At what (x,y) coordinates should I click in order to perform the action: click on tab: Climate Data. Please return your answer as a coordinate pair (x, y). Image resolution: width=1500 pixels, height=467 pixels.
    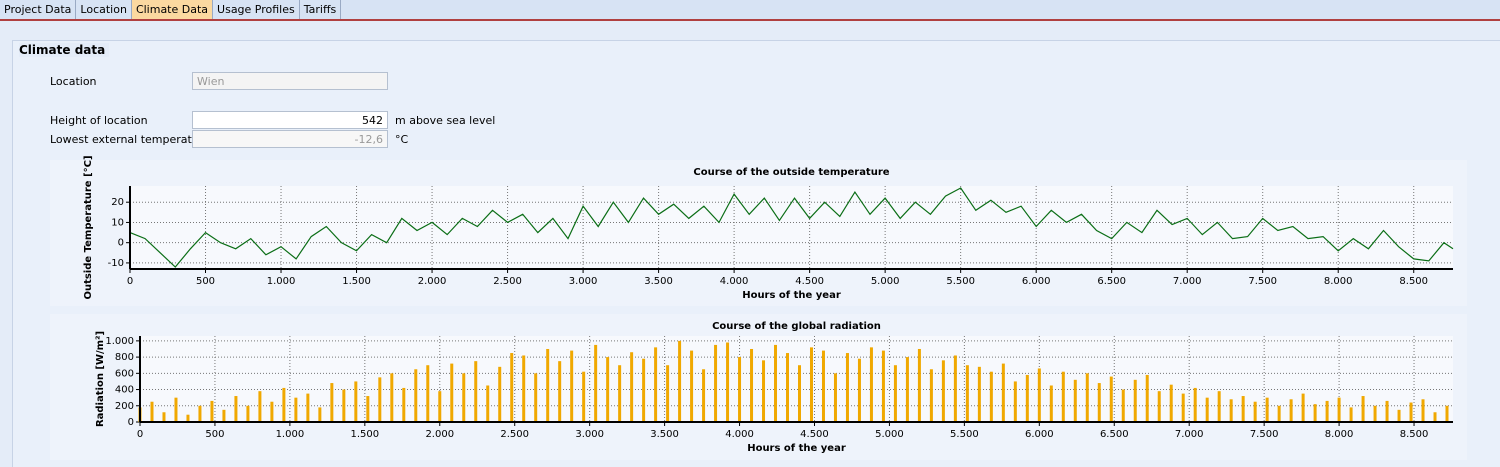
    Looking at the image, I should click on (172, 9).